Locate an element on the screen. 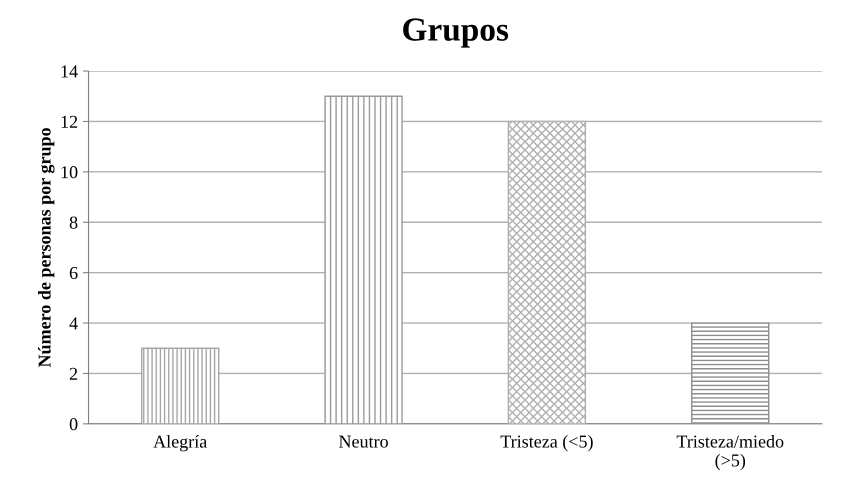 The height and width of the screenshot is (490, 843). y-tick-label: 14 is located at coordinates (70, 71).